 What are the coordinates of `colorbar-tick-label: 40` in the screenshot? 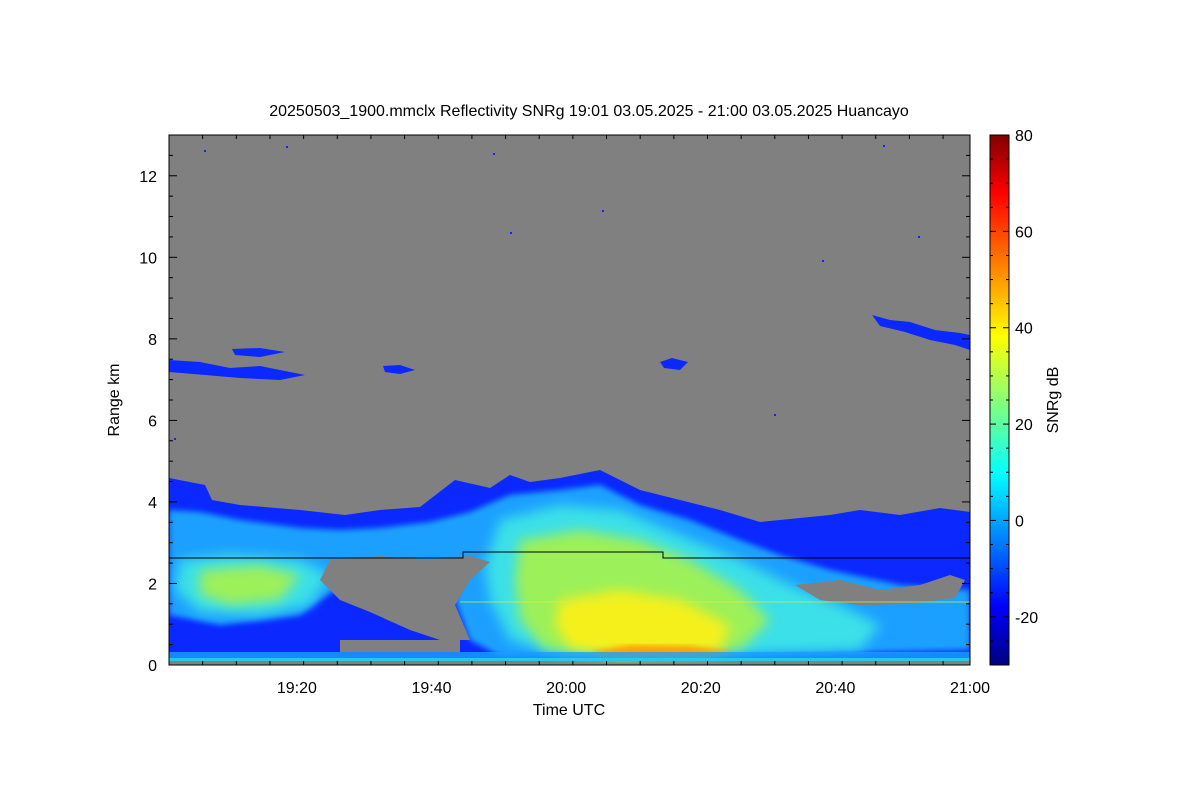 It's located at (1024, 329).